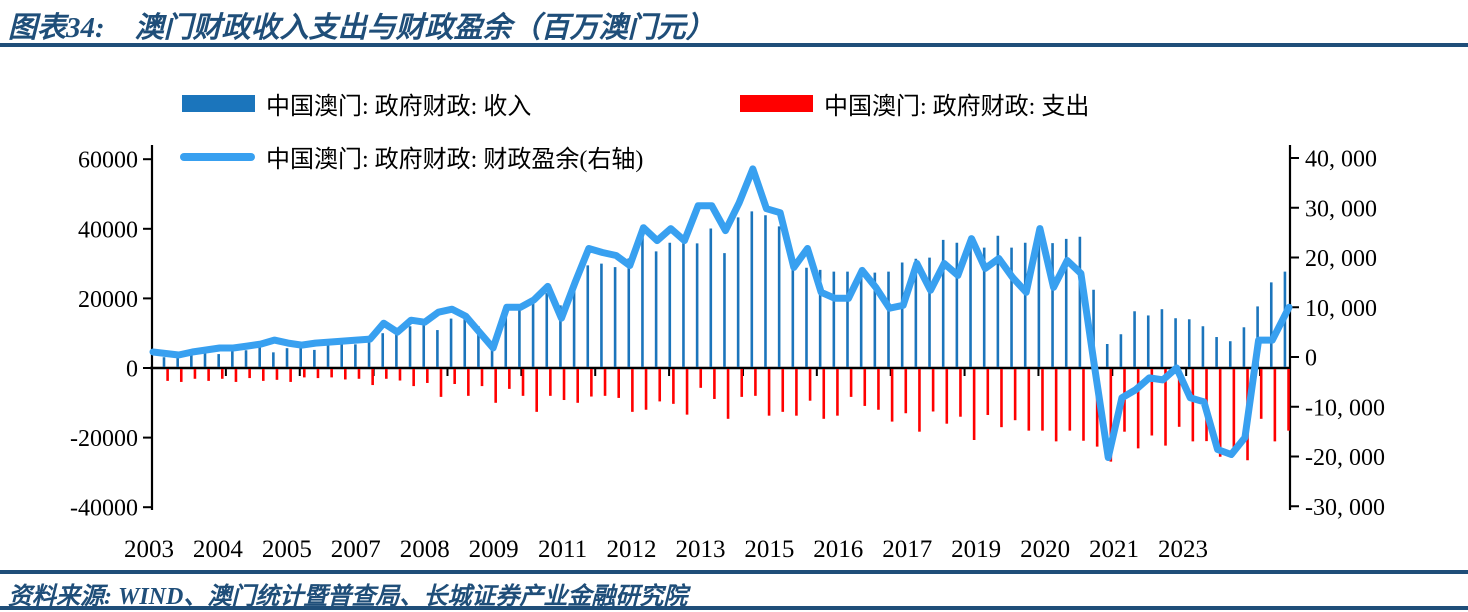 This screenshot has width=1468, height=612. I want to click on legend-label-revenue: 中国澳门: 政府财政: 收入, so click(399, 107).